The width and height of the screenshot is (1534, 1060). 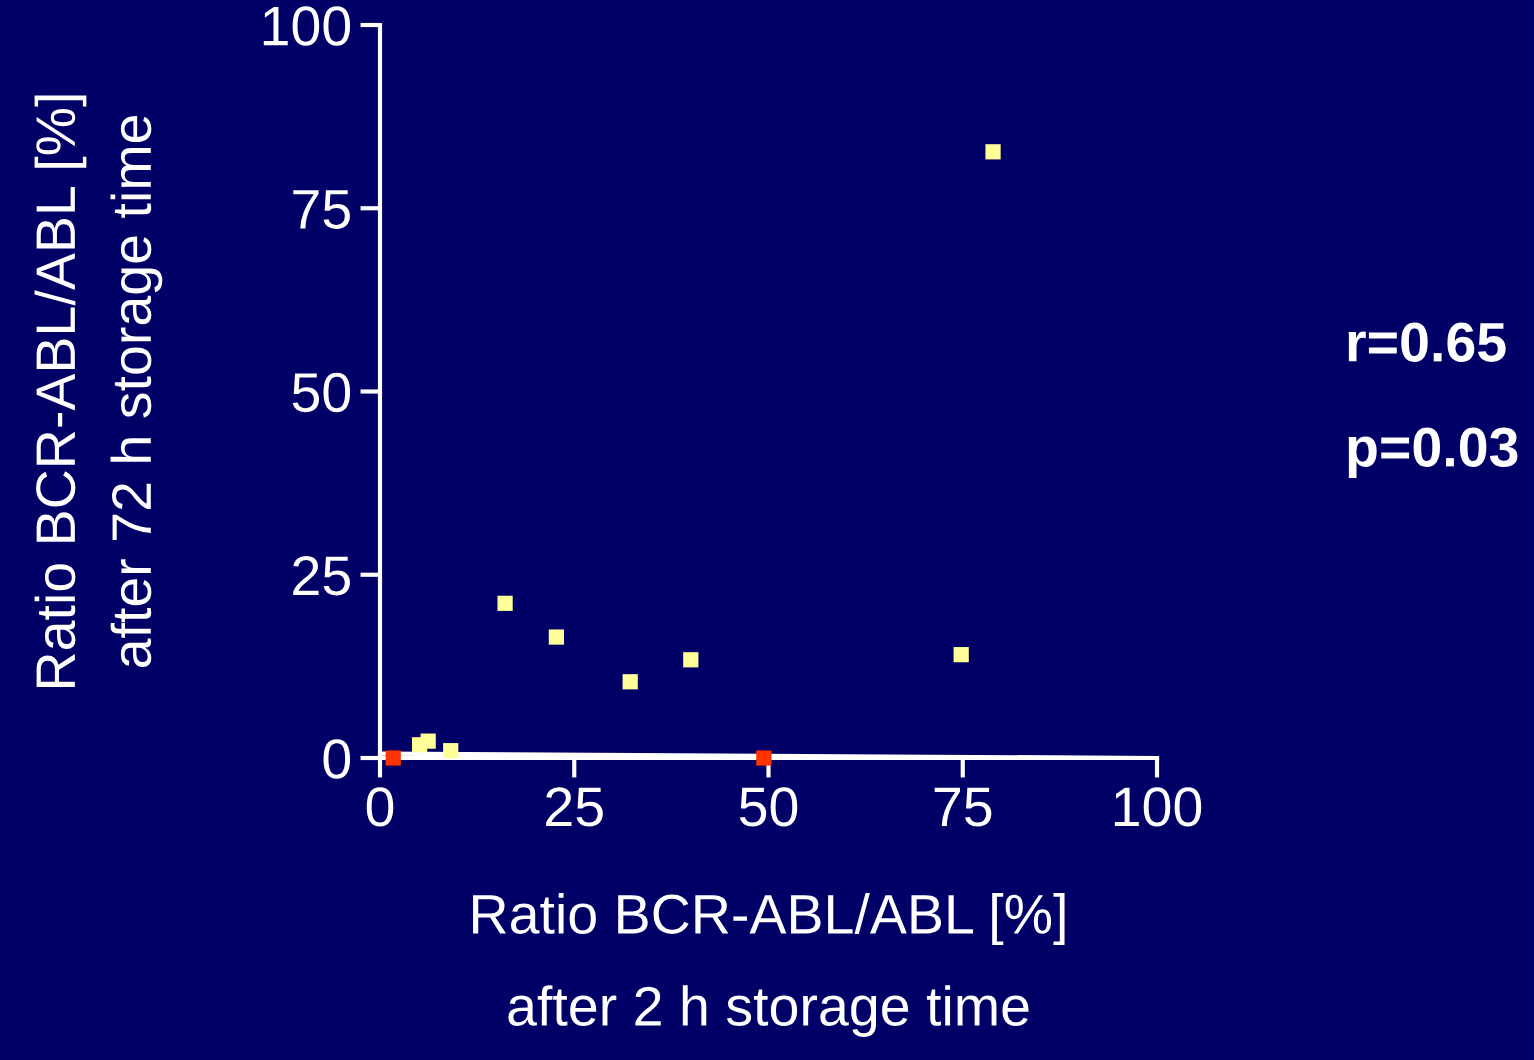 I want to click on y-tick-label: 75, so click(x=321, y=209).